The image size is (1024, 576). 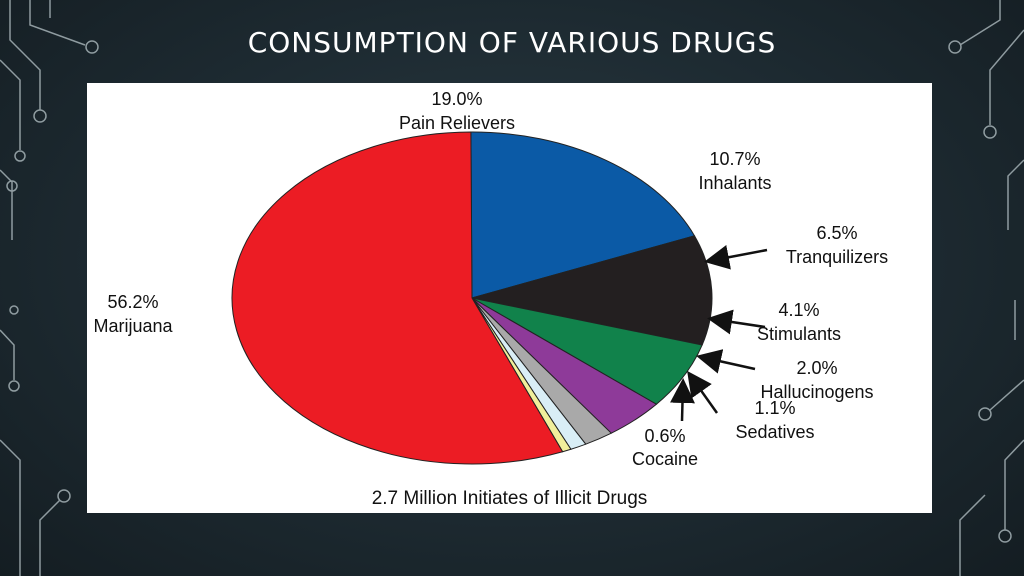 What do you see at coordinates (734, 183) in the screenshot?
I see `slice-name-label-inhalants: Inhalants` at bounding box center [734, 183].